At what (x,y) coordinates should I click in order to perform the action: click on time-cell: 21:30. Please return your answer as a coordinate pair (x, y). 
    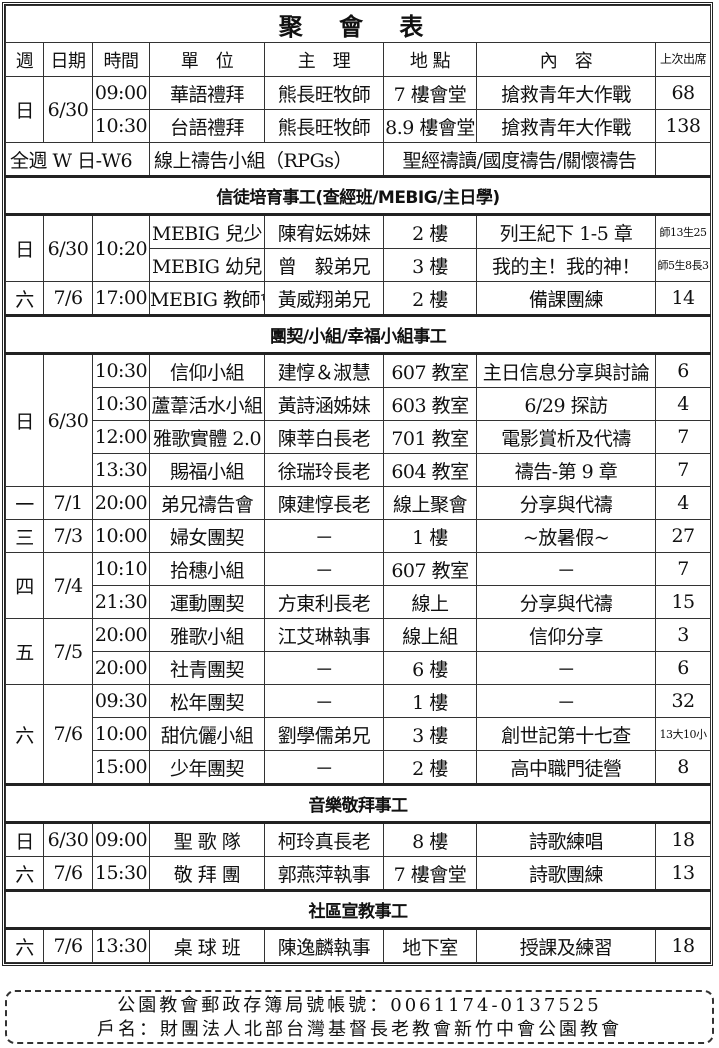
    Looking at the image, I should click on (121, 602).